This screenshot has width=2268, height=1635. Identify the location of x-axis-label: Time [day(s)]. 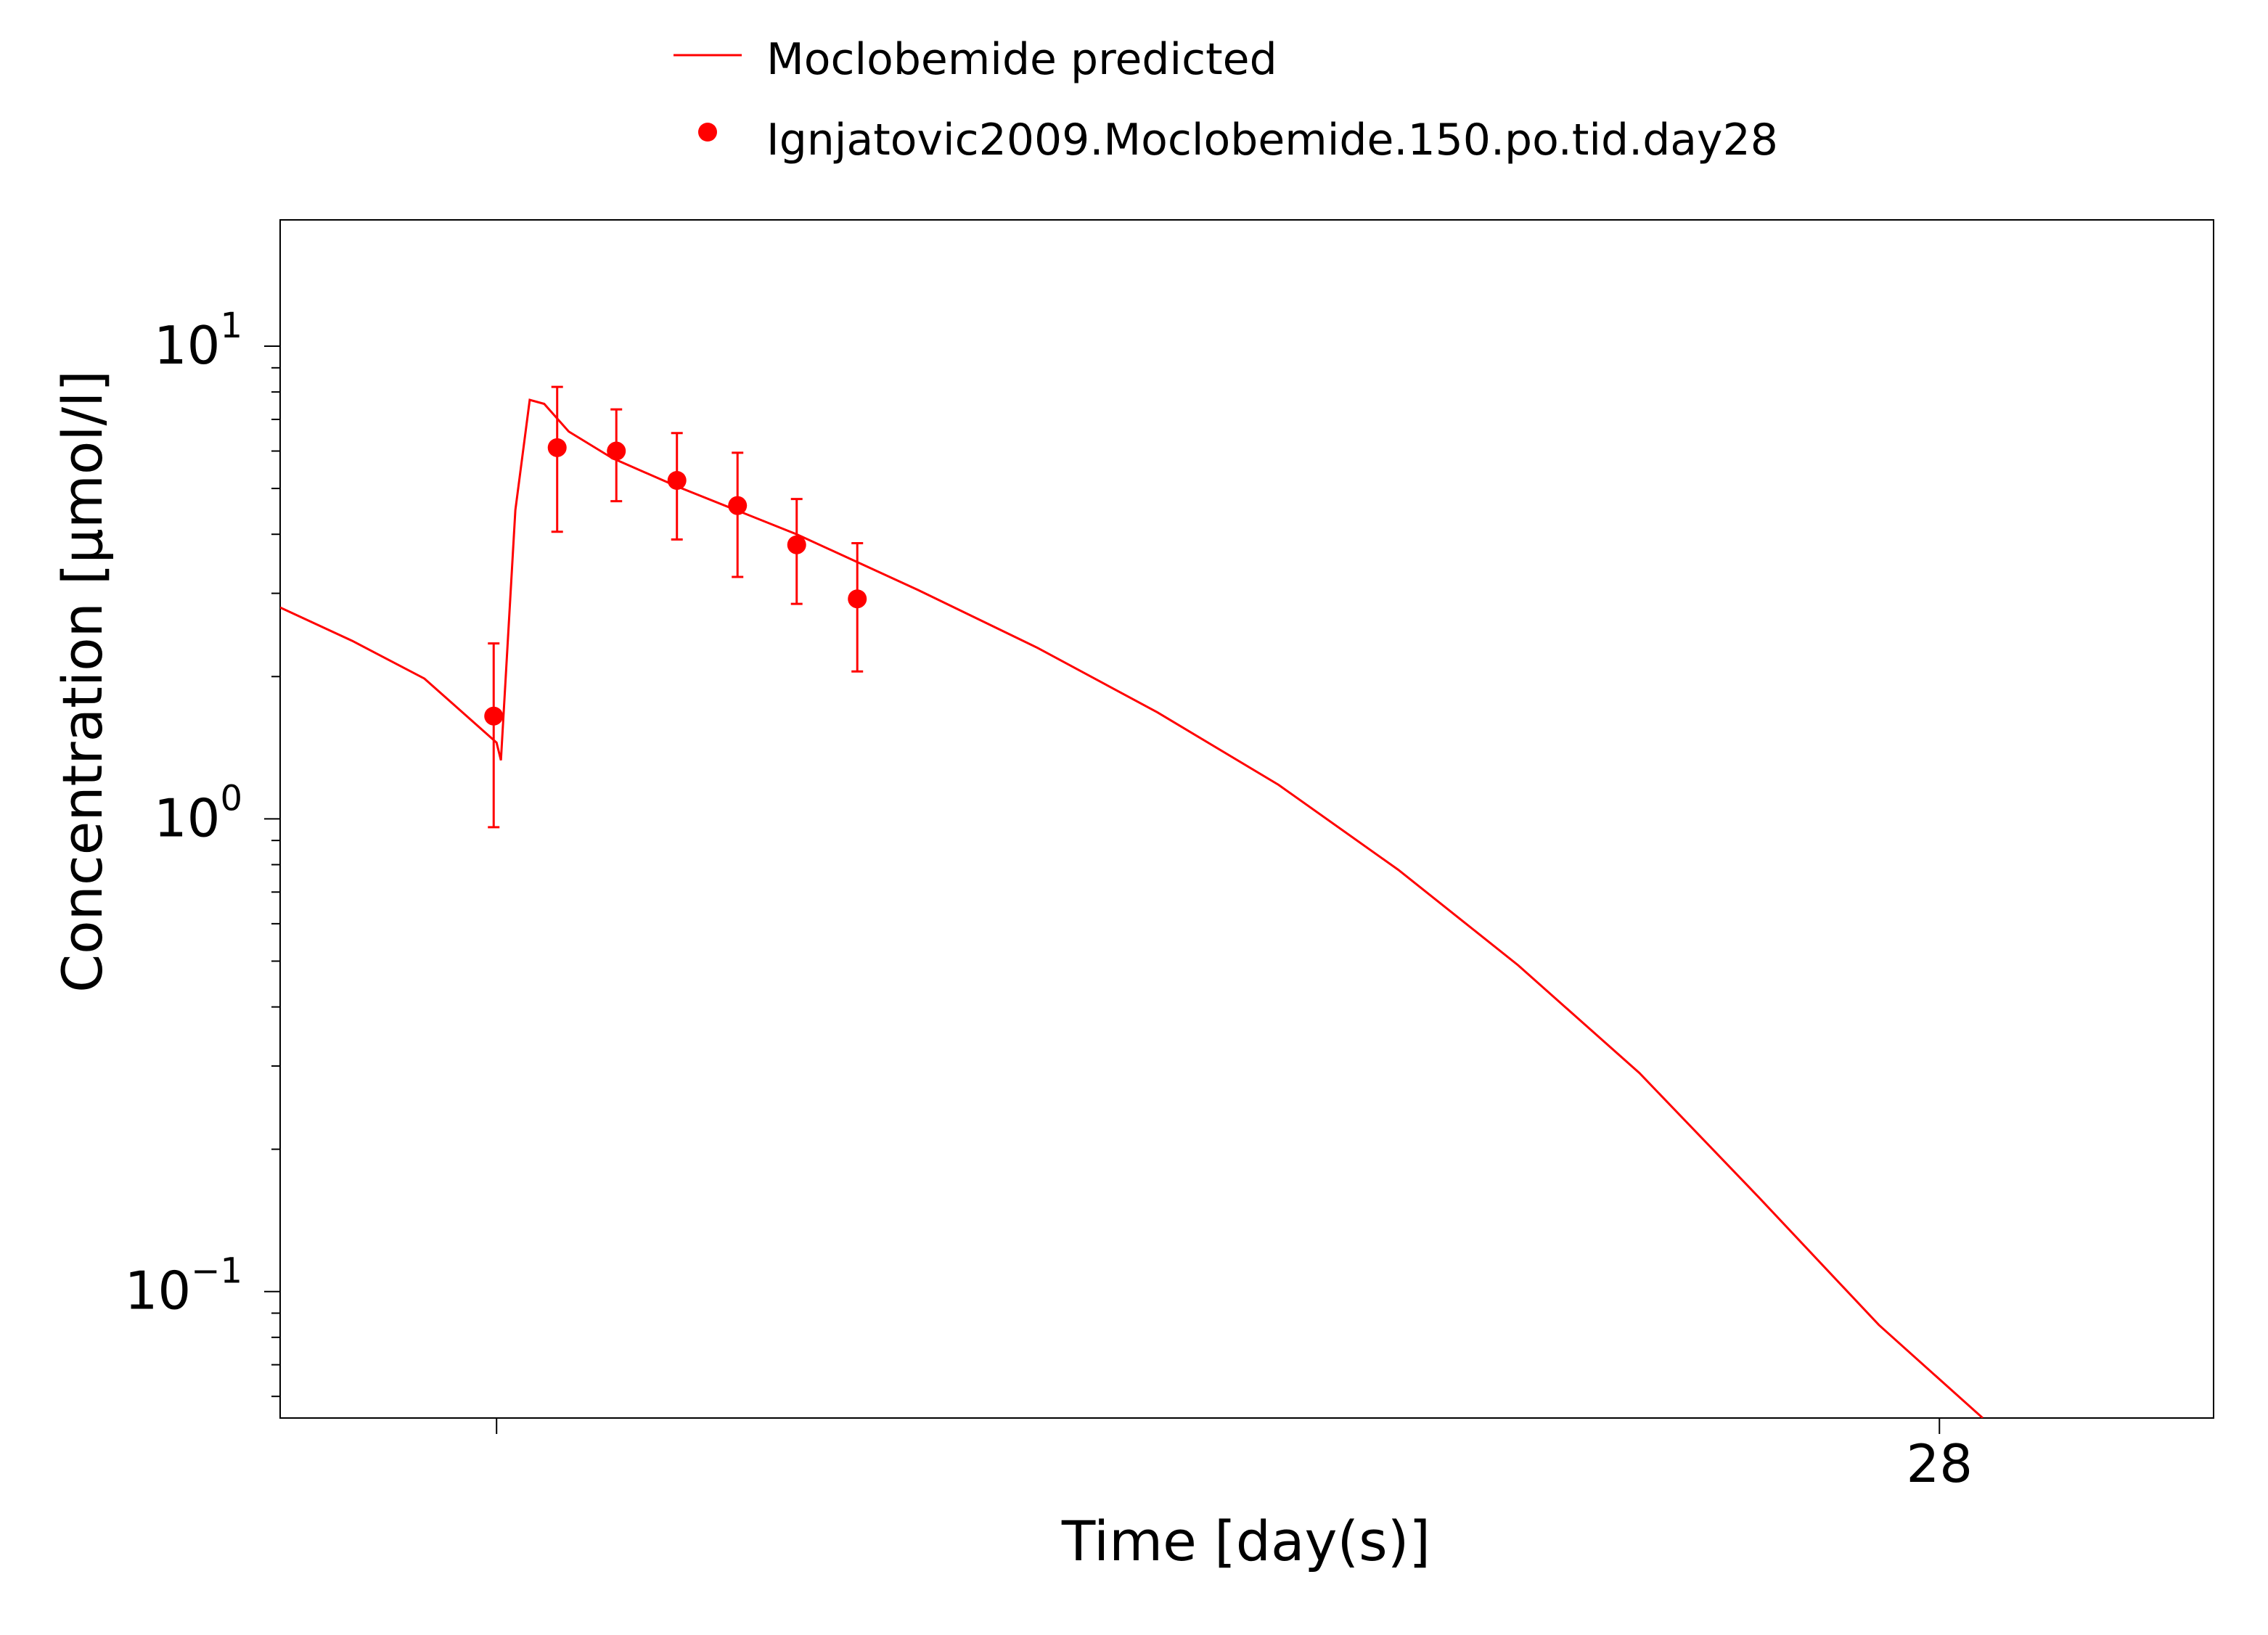
(1245, 1541).